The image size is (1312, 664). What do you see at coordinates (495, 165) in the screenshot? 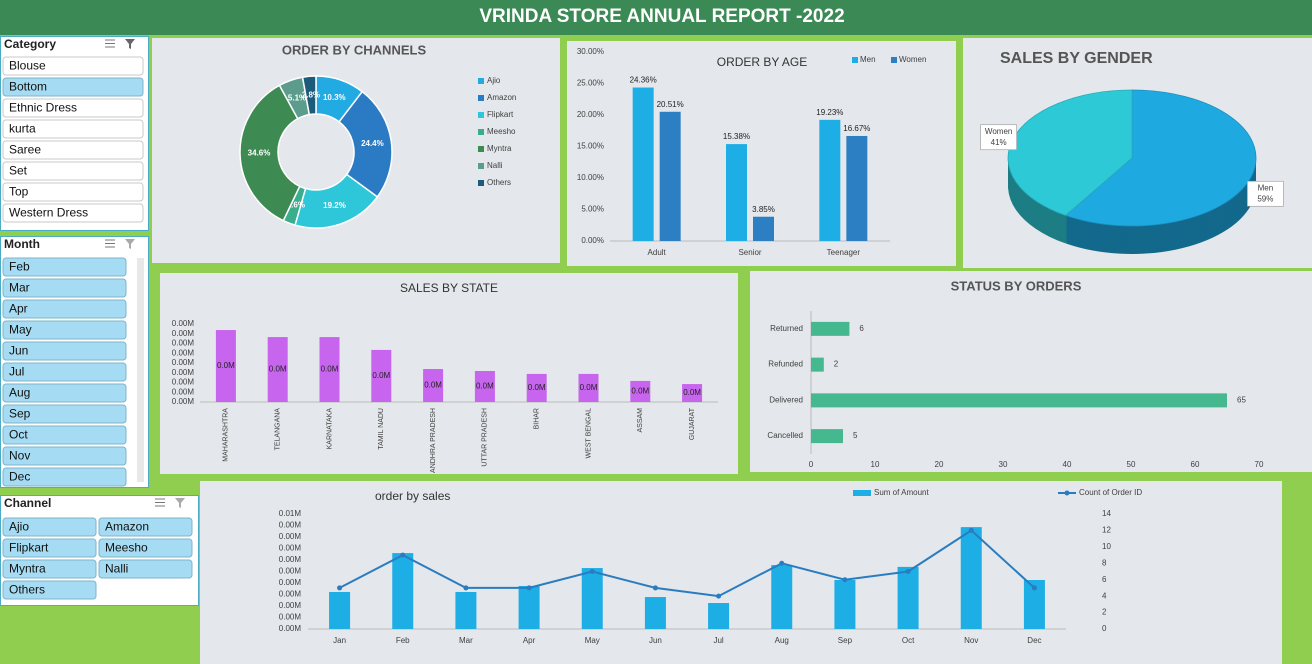
I see `legend-label: Nalli` at bounding box center [495, 165].